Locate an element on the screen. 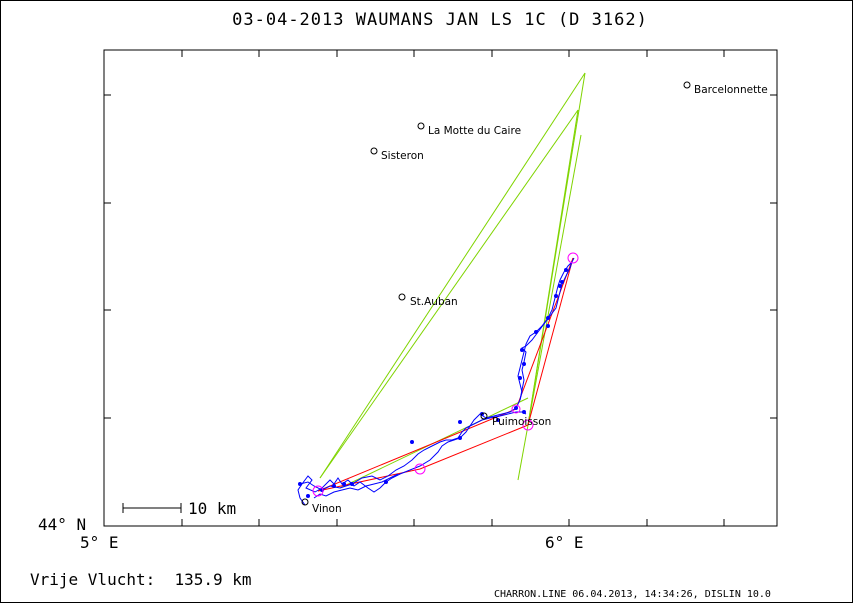 This screenshot has height=603, width=853. place-vinon: Vinon is located at coordinates (321, 506).